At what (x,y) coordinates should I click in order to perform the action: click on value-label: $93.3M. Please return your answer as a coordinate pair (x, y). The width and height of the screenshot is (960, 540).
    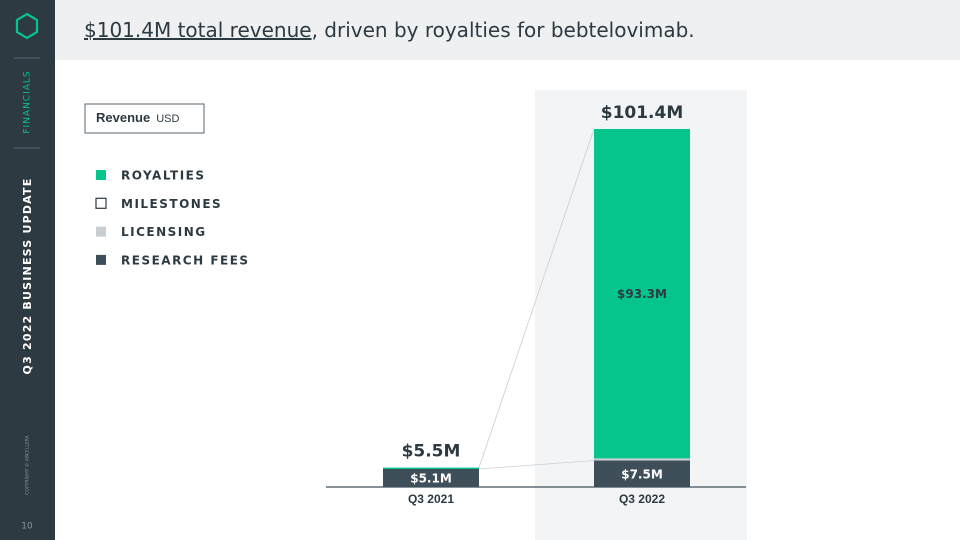
    Looking at the image, I should click on (642, 294).